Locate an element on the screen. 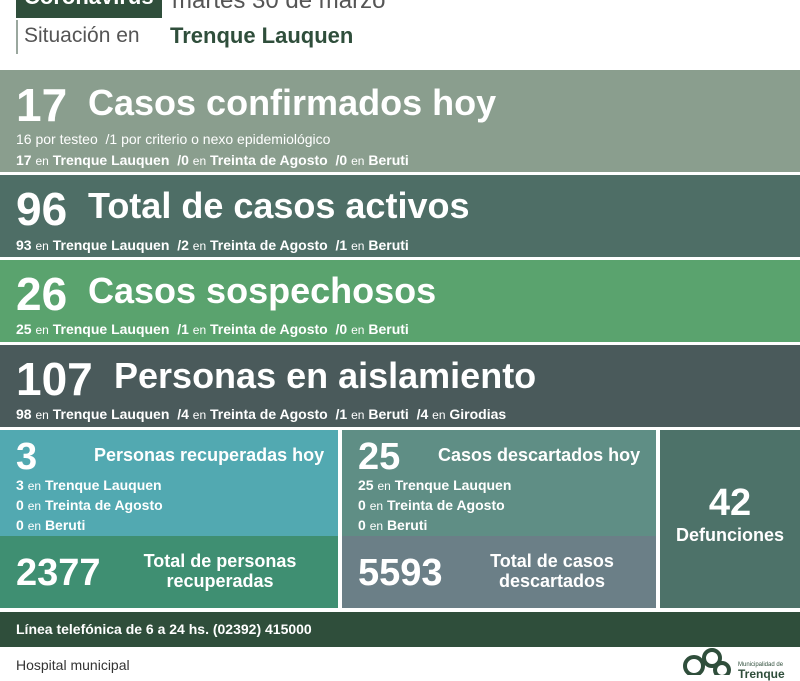  confirmed-count: 17 is located at coordinates (42, 105).